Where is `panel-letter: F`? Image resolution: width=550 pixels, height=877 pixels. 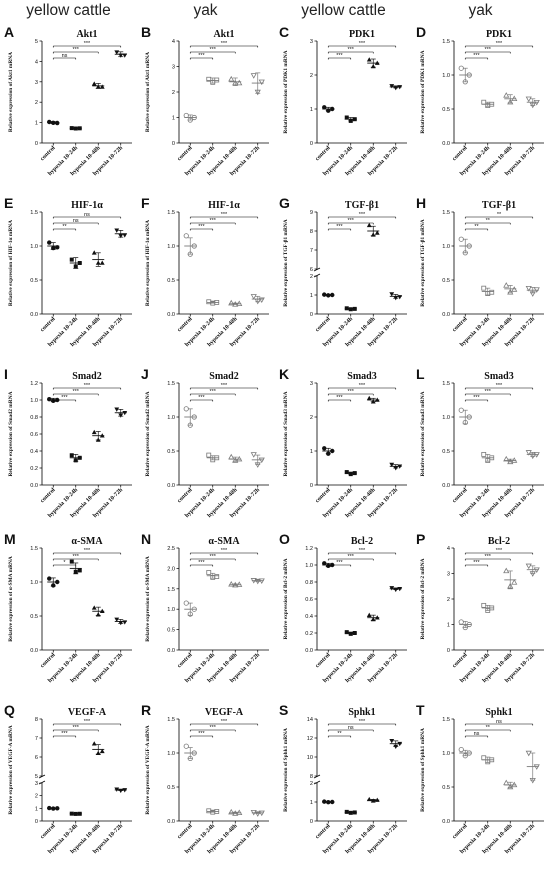 panel-letter: F is located at coordinates (145, 203).